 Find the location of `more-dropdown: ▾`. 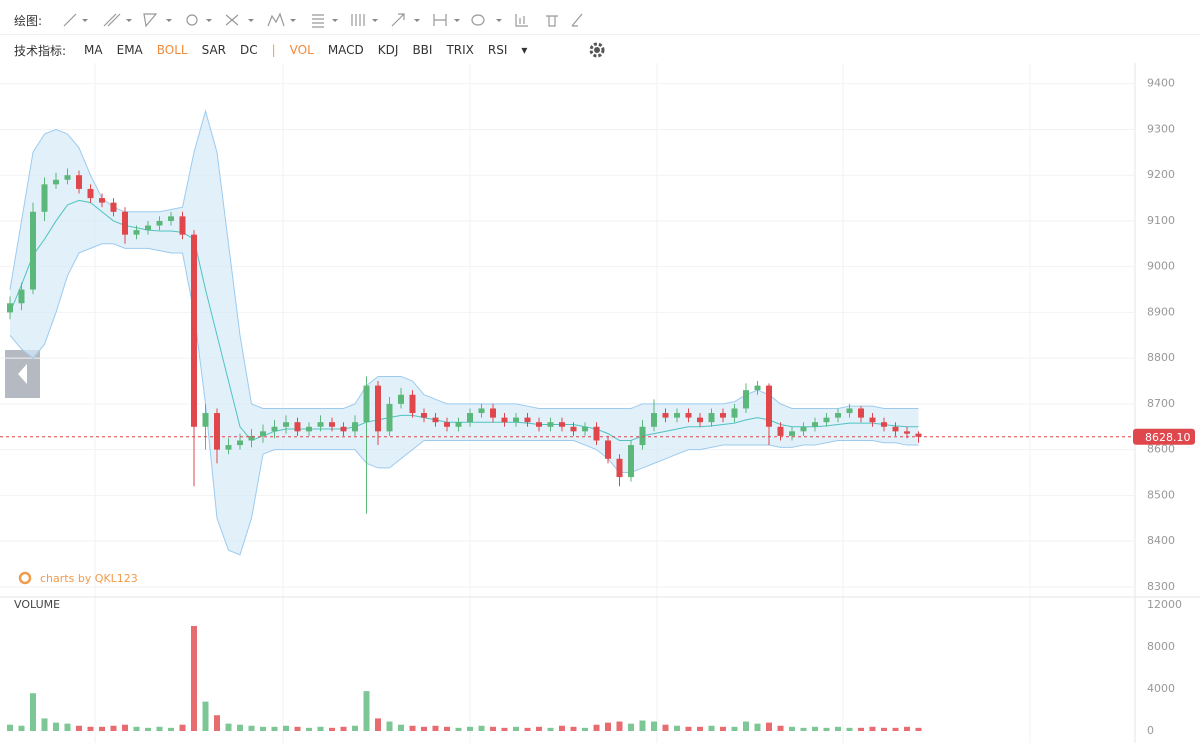

more-dropdown: ▾ is located at coordinates (524, 50).